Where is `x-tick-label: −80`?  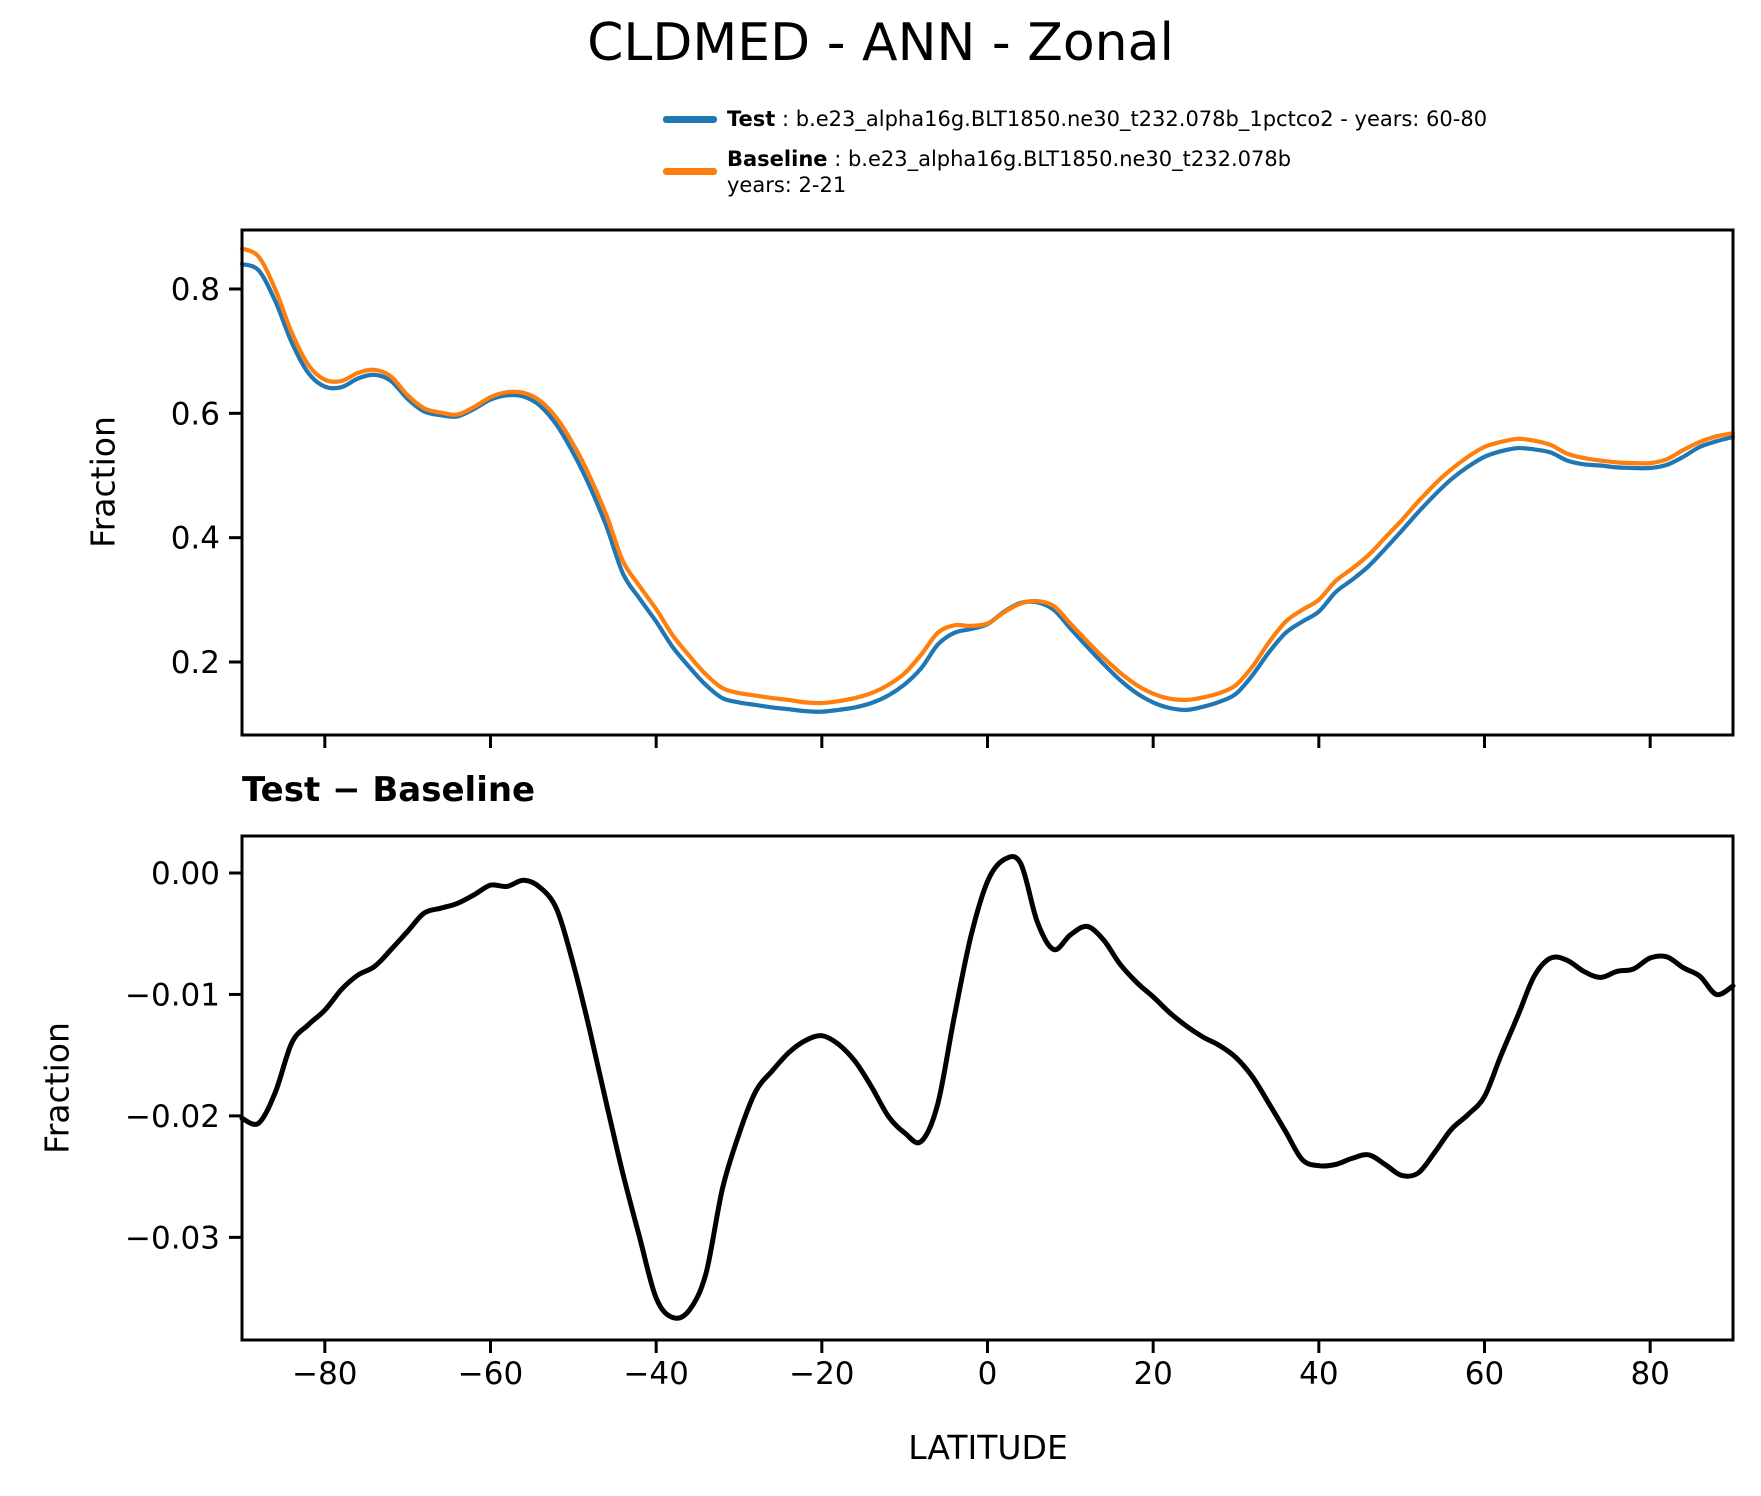
x-tick-label: −80 is located at coordinates (324, 1374).